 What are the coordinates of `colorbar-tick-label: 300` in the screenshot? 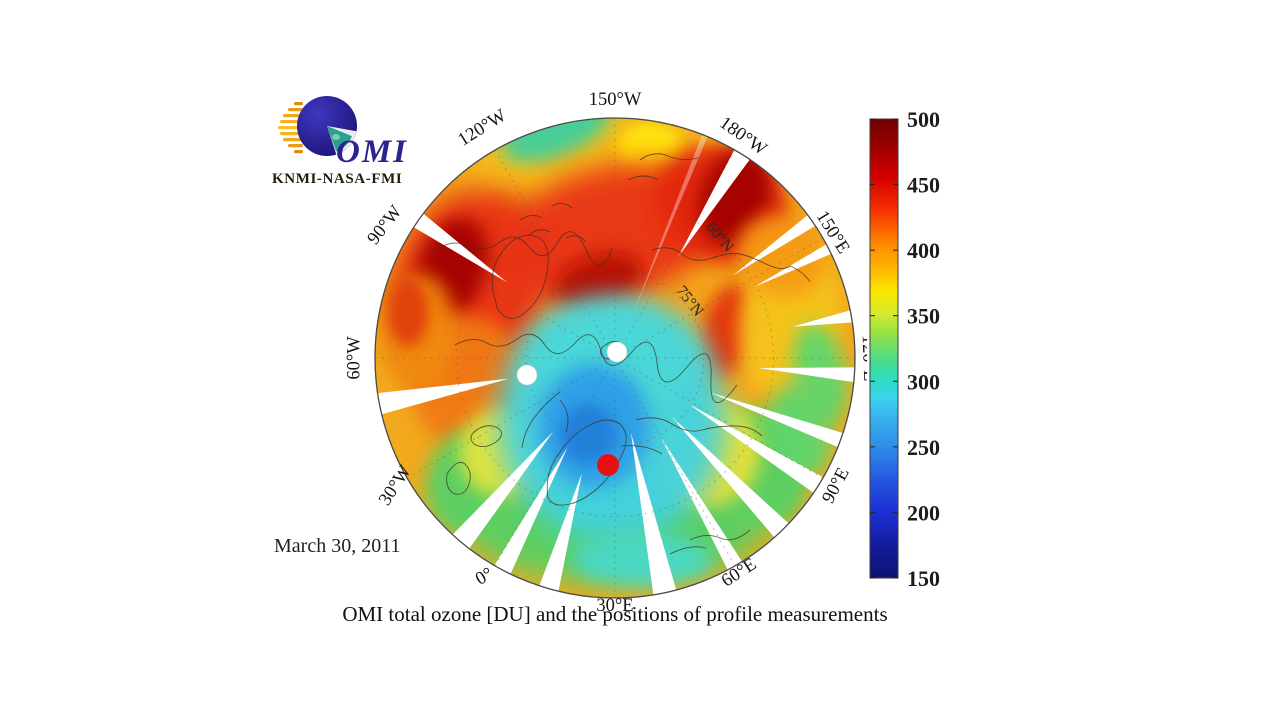 It's located at (923, 381).